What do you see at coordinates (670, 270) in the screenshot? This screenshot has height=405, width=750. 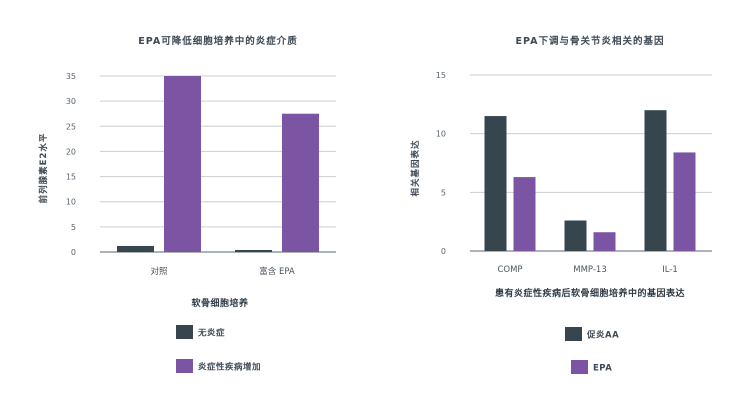 I see `x-category-label: IL-1` at bounding box center [670, 270].